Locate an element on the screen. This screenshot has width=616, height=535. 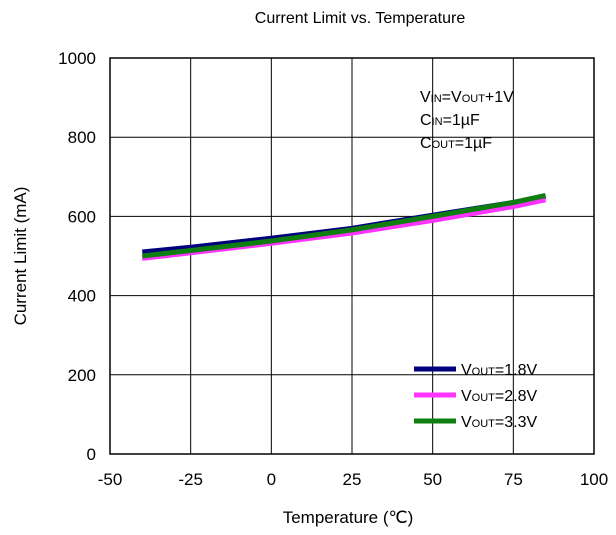
y-tick-labels: 0 200 400 600 800 1000 is located at coordinates (77, 256).